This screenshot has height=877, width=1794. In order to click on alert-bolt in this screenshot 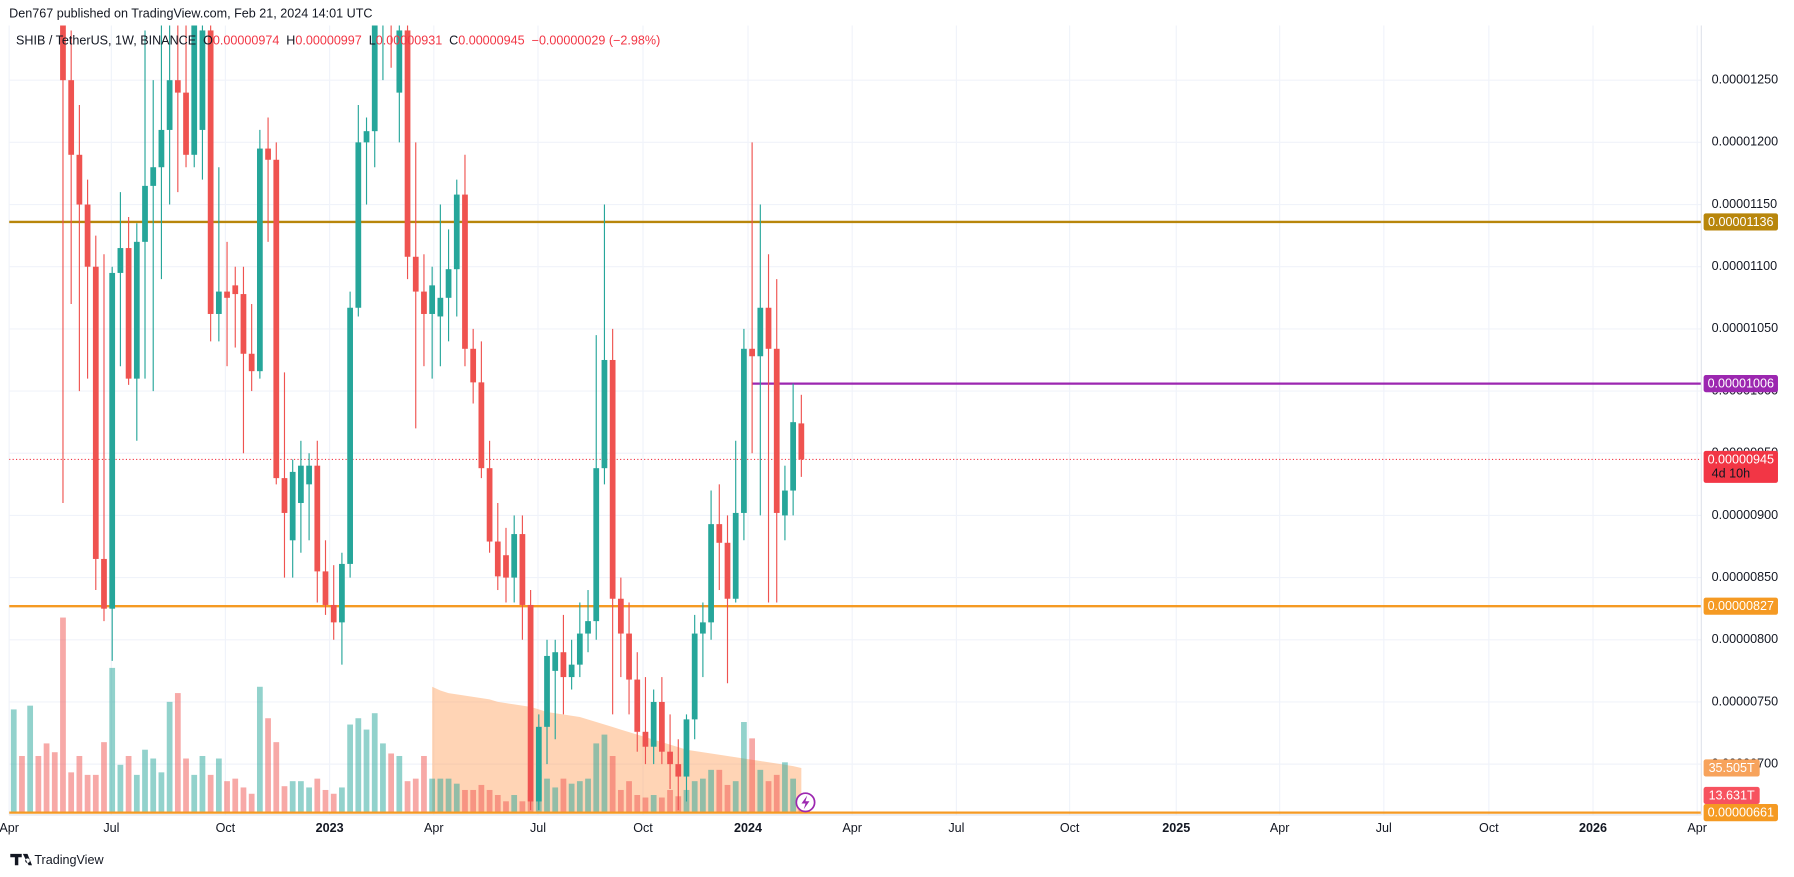, I will do `click(805, 802)`.